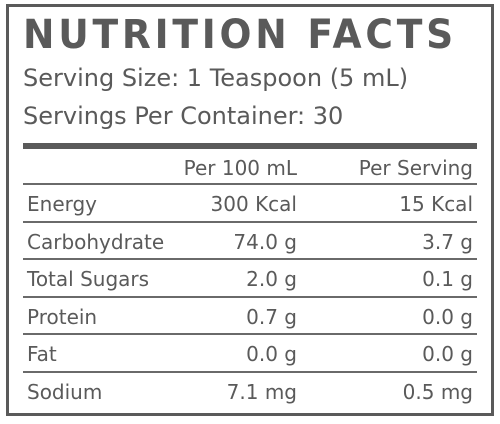 Image resolution: width=500 pixels, height=424 pixels. What do you see at coordinates (436, 204) in the screenshot?
I see `value-per-serving: 15 Kcal` at bounding box center [436, 204].